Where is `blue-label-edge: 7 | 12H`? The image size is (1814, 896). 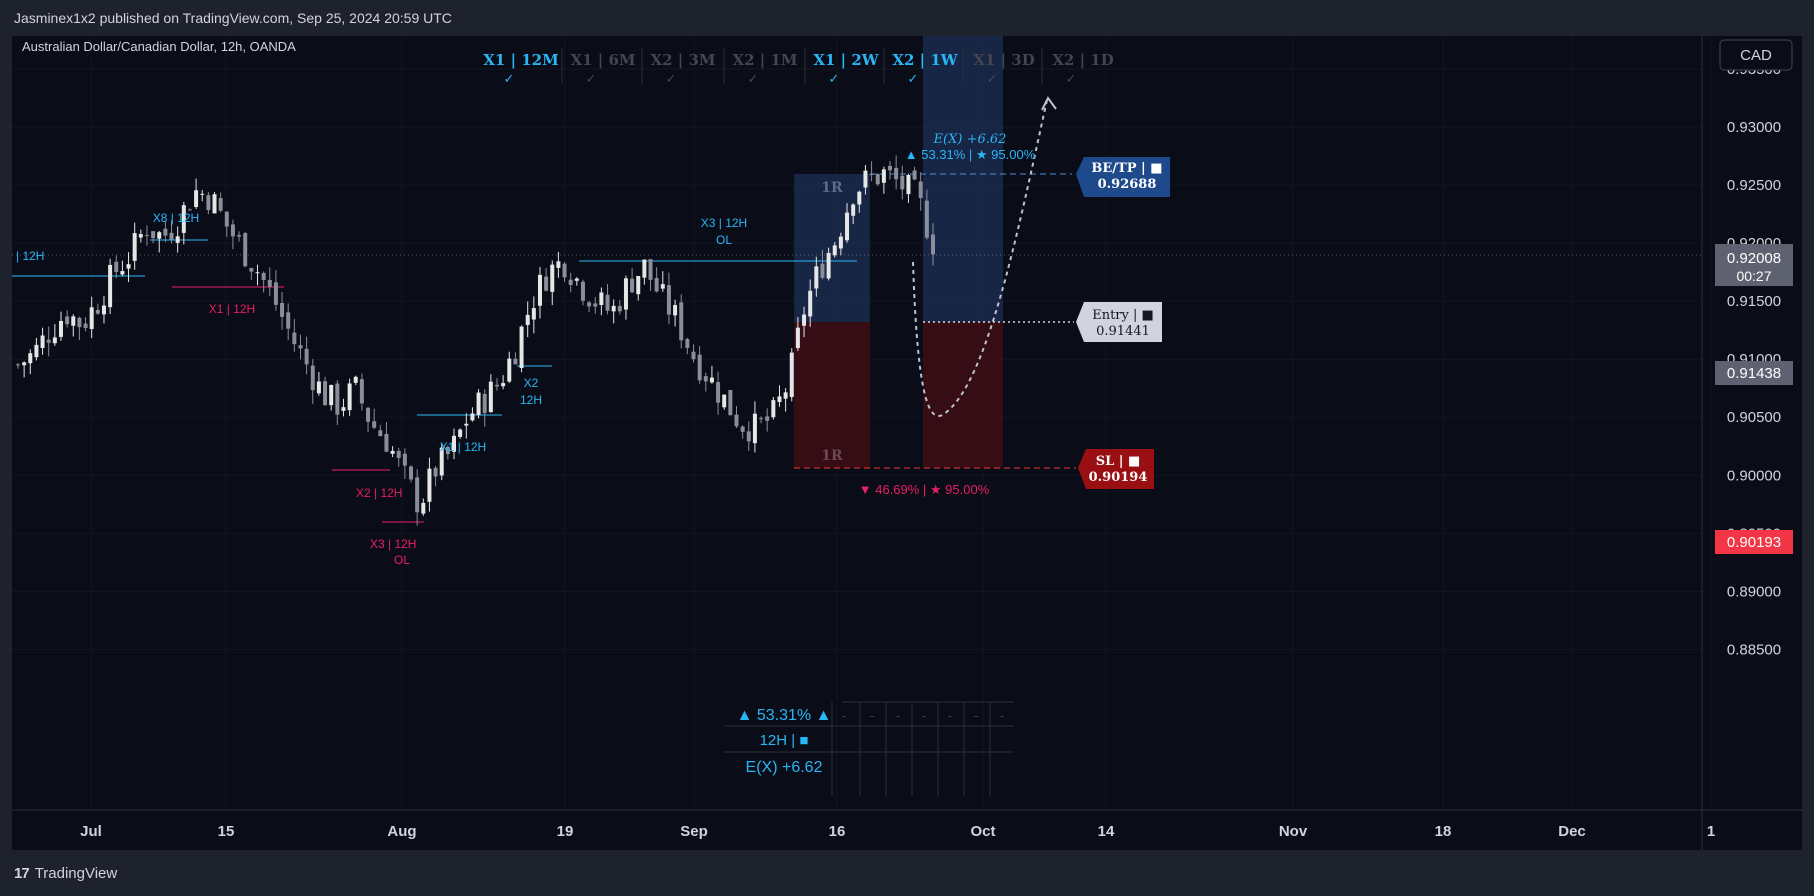 blue-label-edge: 7 | 12H is located at coordinates (28, 256).